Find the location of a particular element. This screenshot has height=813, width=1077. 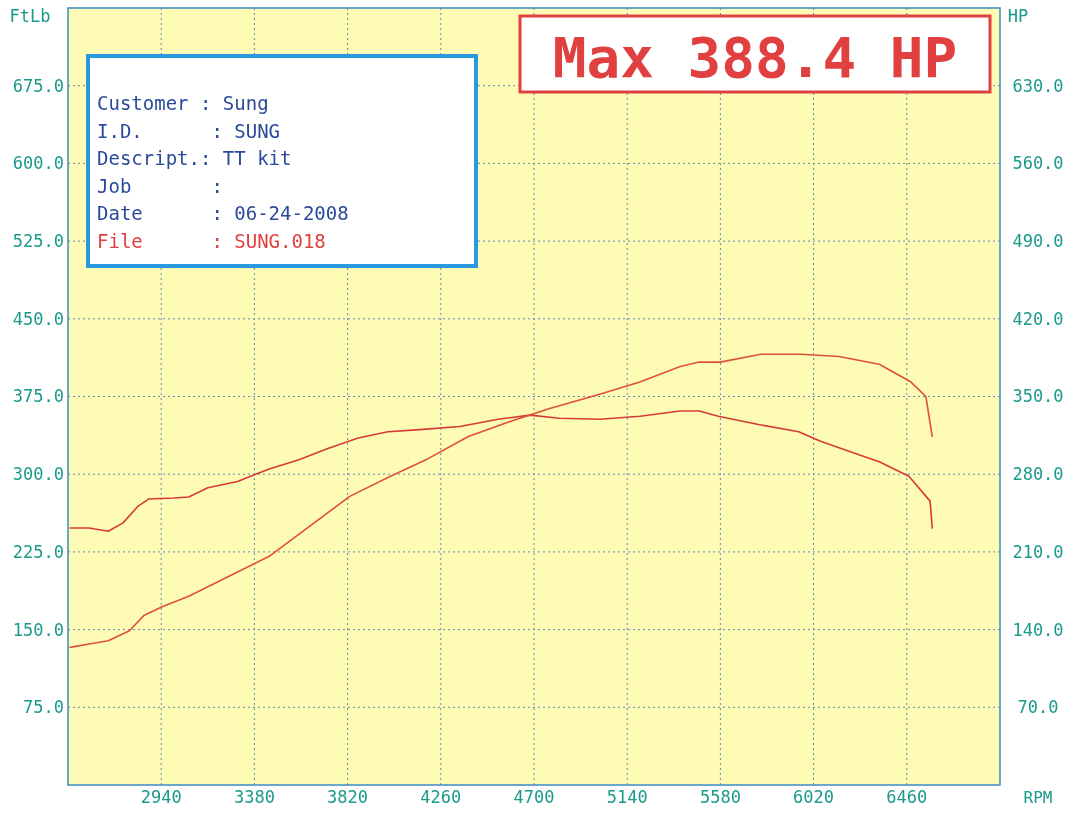

annotation: Date : 06-24-2008 is located at coordinates (223, 213).